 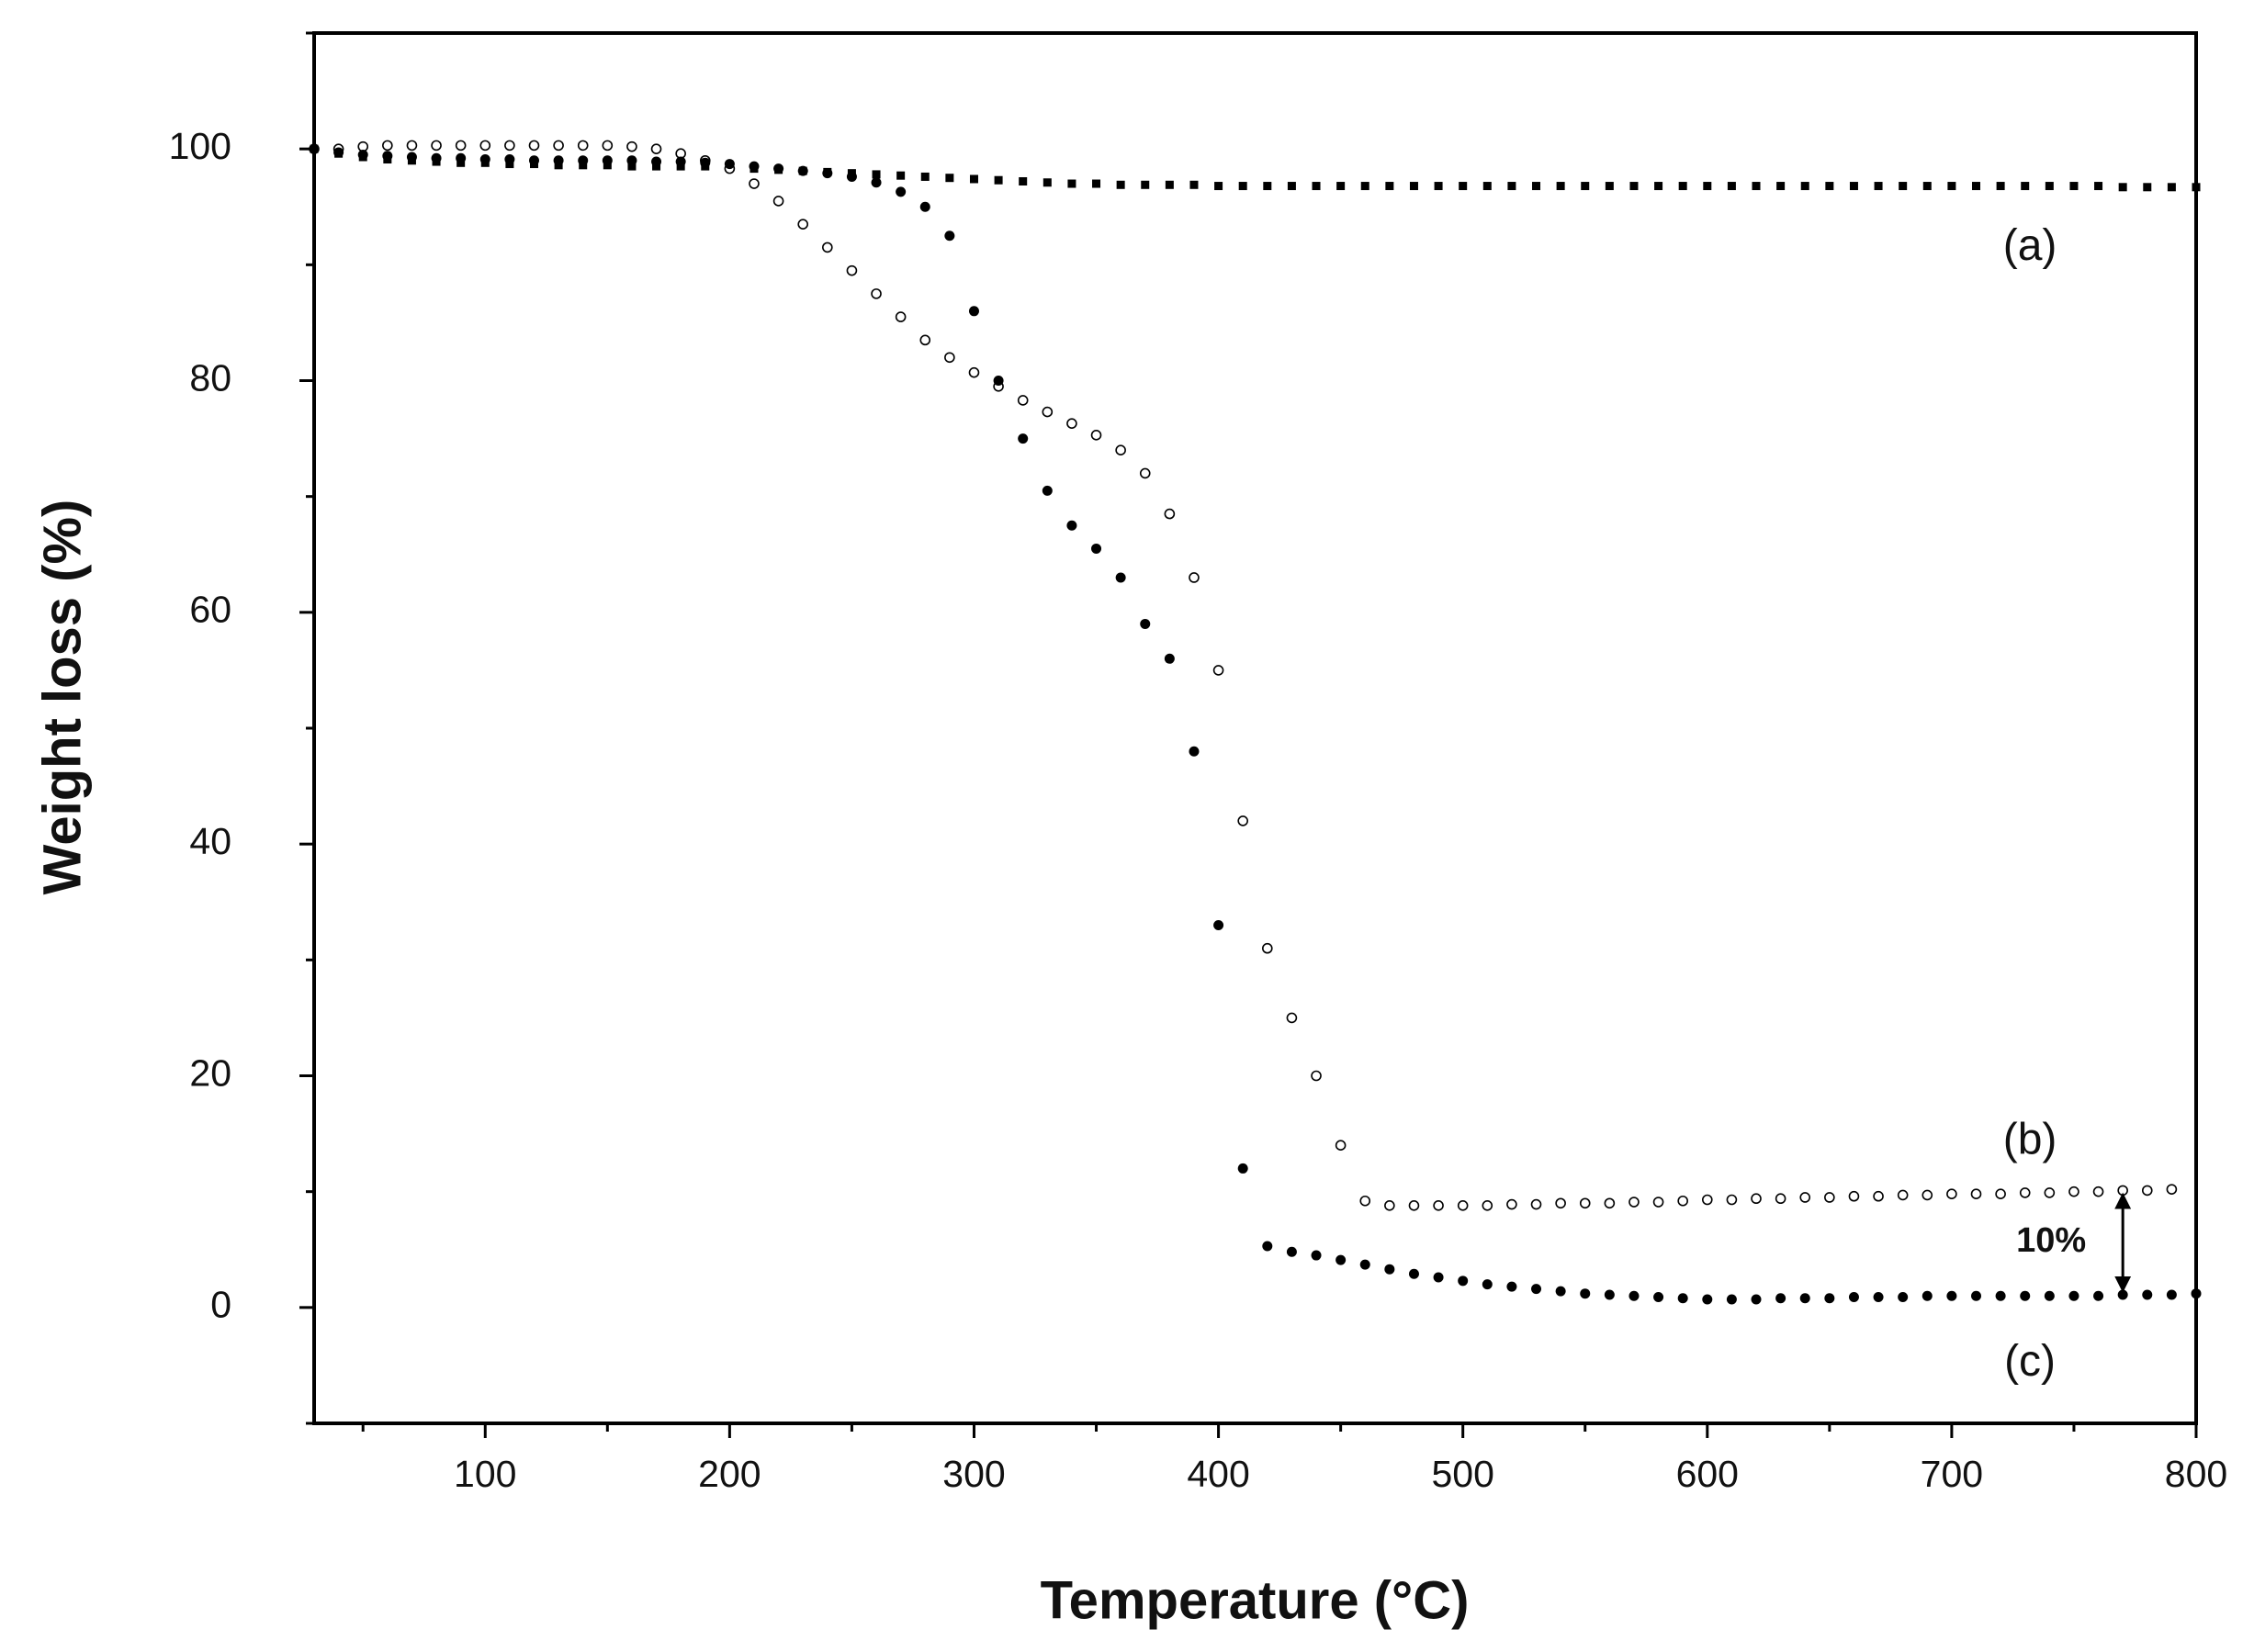 What do you see at coordinates (1952, 1474) in the screenshot?
I see `x-tick-label: 700` at bounding box center [1952, 1474].